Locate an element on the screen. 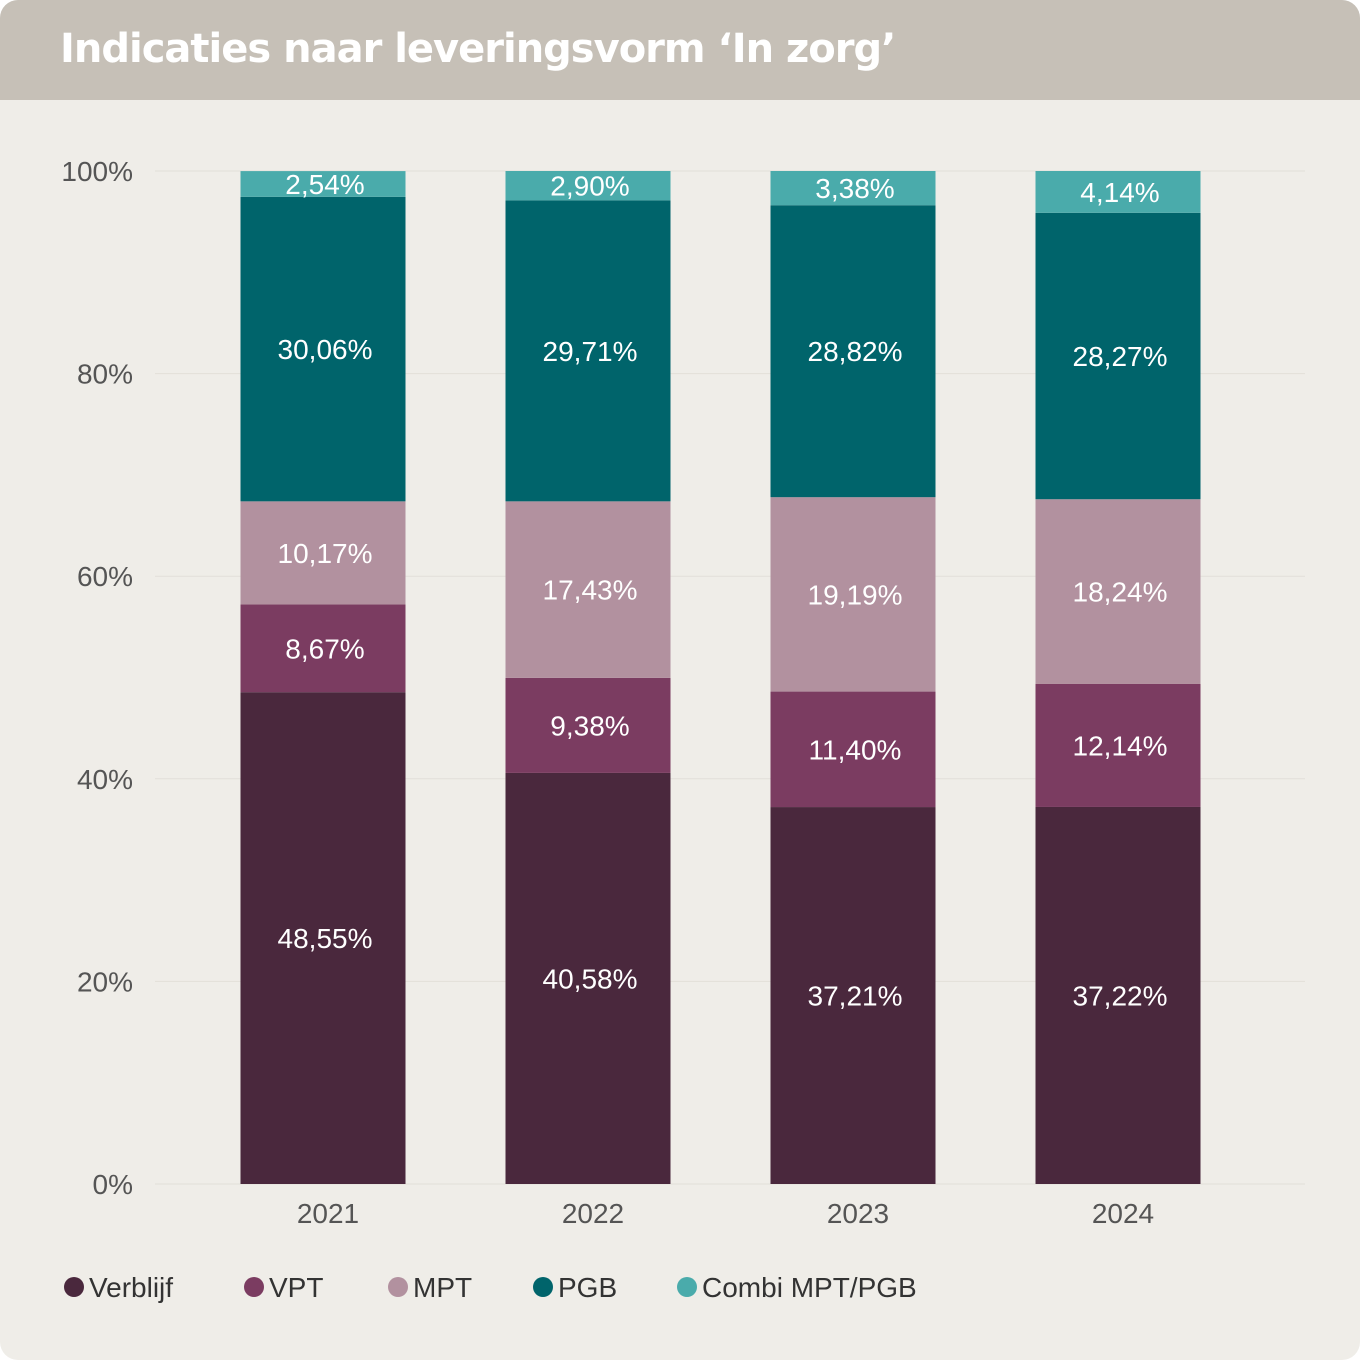 The image size is (1360, 1360). y-tick-label: 60% is located at coordinates (105, 576).